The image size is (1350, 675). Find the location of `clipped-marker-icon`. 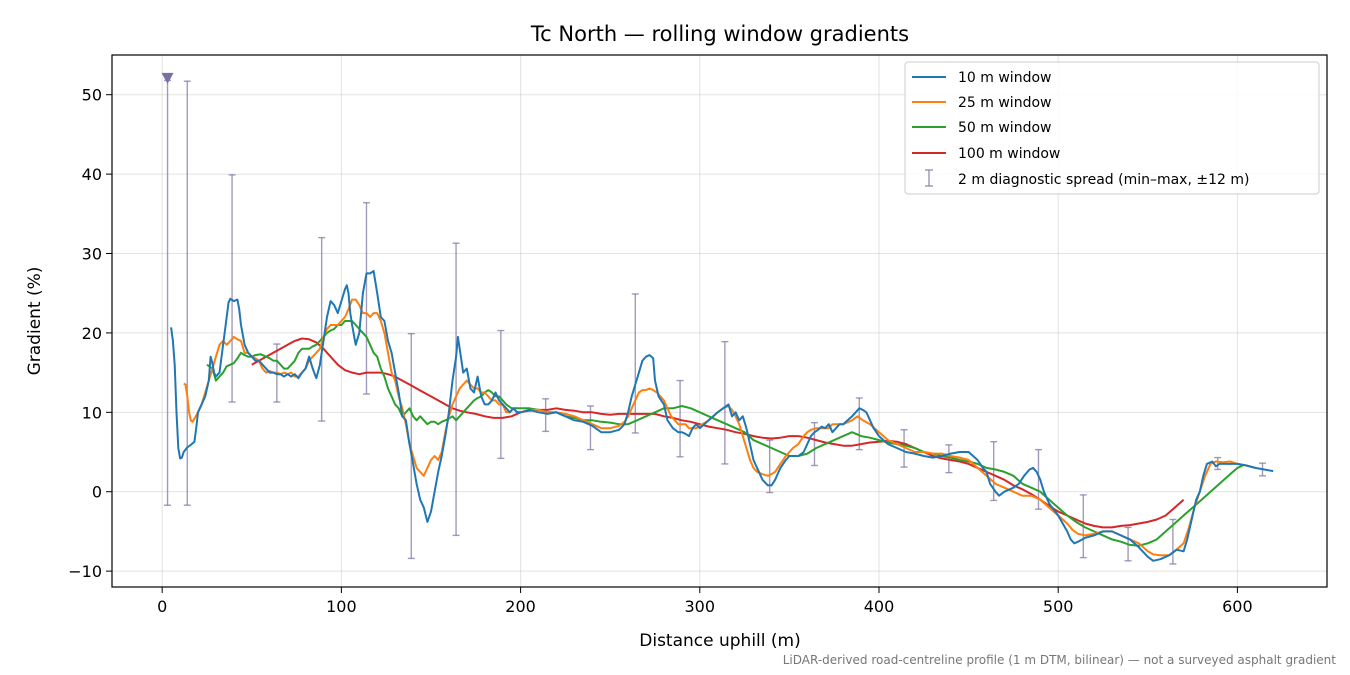

clipped-marker-icon is located at coordinates (167, 78).